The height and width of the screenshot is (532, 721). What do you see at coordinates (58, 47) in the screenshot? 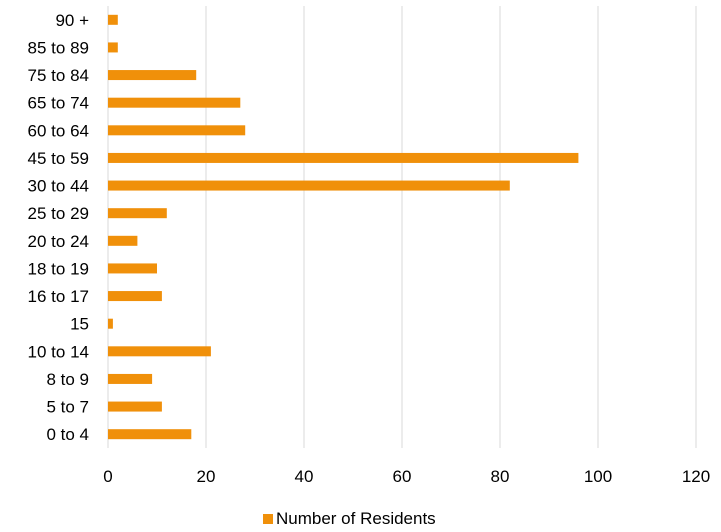
I see `y-tick-label: 85 to 89` at bounding box center [58, 47].